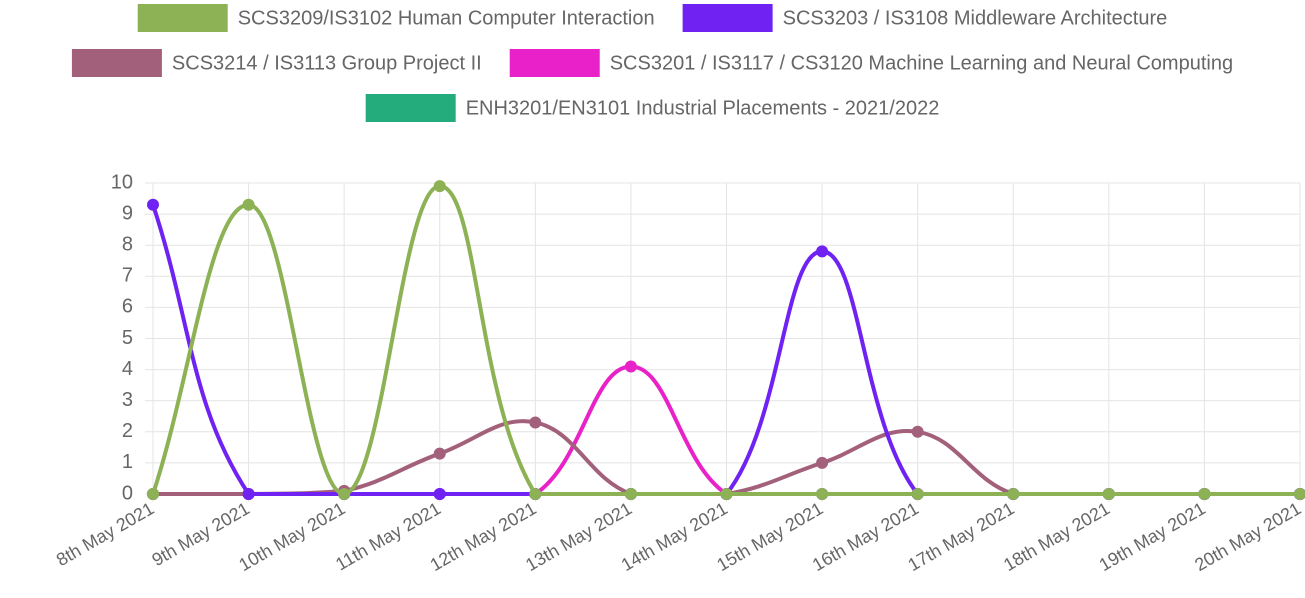 The image size is (1305, 598). What do you see at coordinates (1247, 536) in the screenshot?
I see `x-tick-label: 20th May 2021` at bounding box center [1247, 536].